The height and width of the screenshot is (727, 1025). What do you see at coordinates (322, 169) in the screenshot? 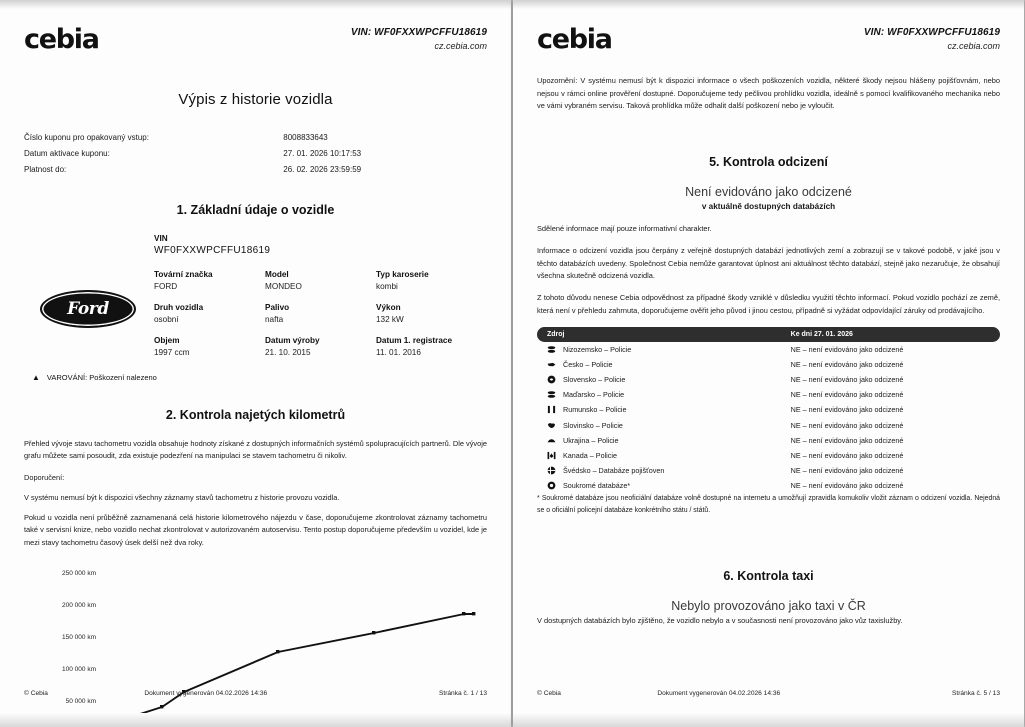
I see `validity-value: 26. 02. 2026 23:59:59` at bounding box center [322, 169].